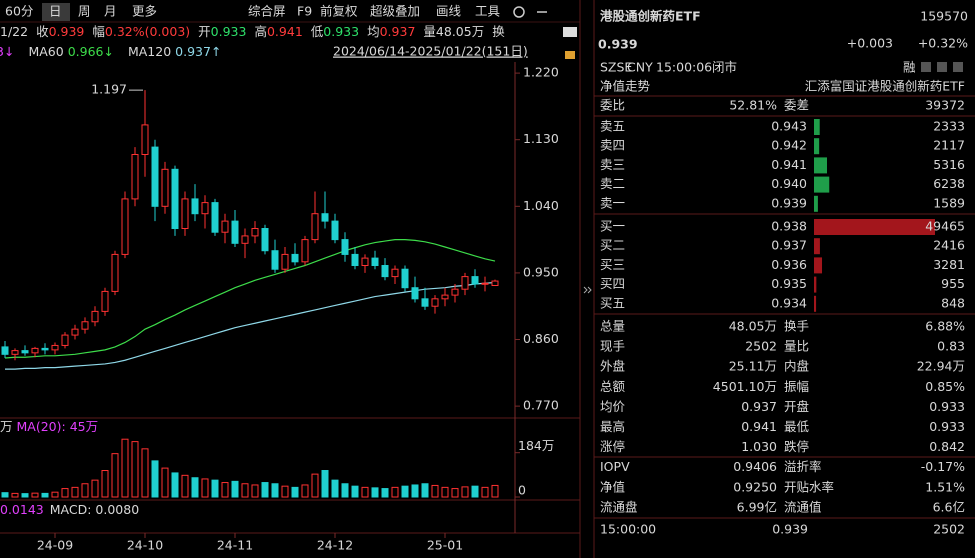 The image size is (975, 558). I want to click on book-price: 0.943, so click(789, 126).